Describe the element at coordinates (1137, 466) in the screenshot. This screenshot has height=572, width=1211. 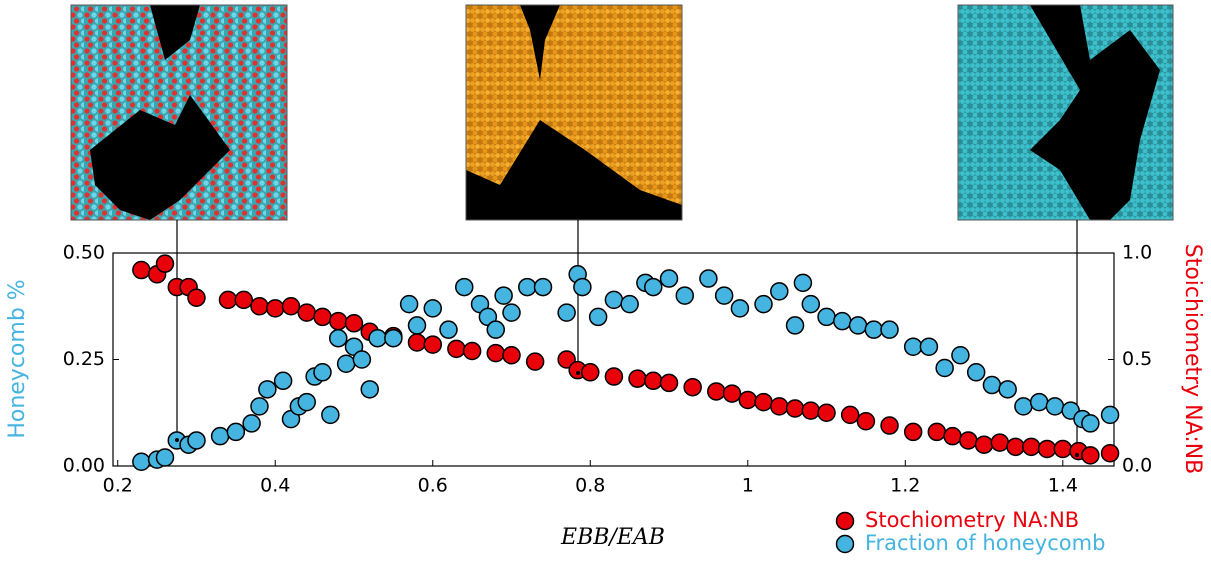
I see `y2-tick-label: 0.0` at that location.